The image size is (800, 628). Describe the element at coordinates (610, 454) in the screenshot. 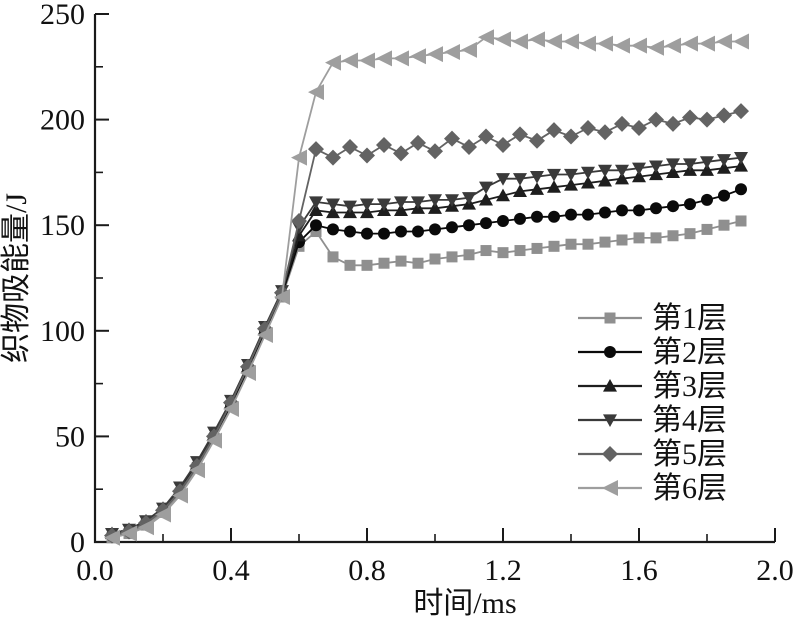

I see `legend-diamond-icon` at that location.